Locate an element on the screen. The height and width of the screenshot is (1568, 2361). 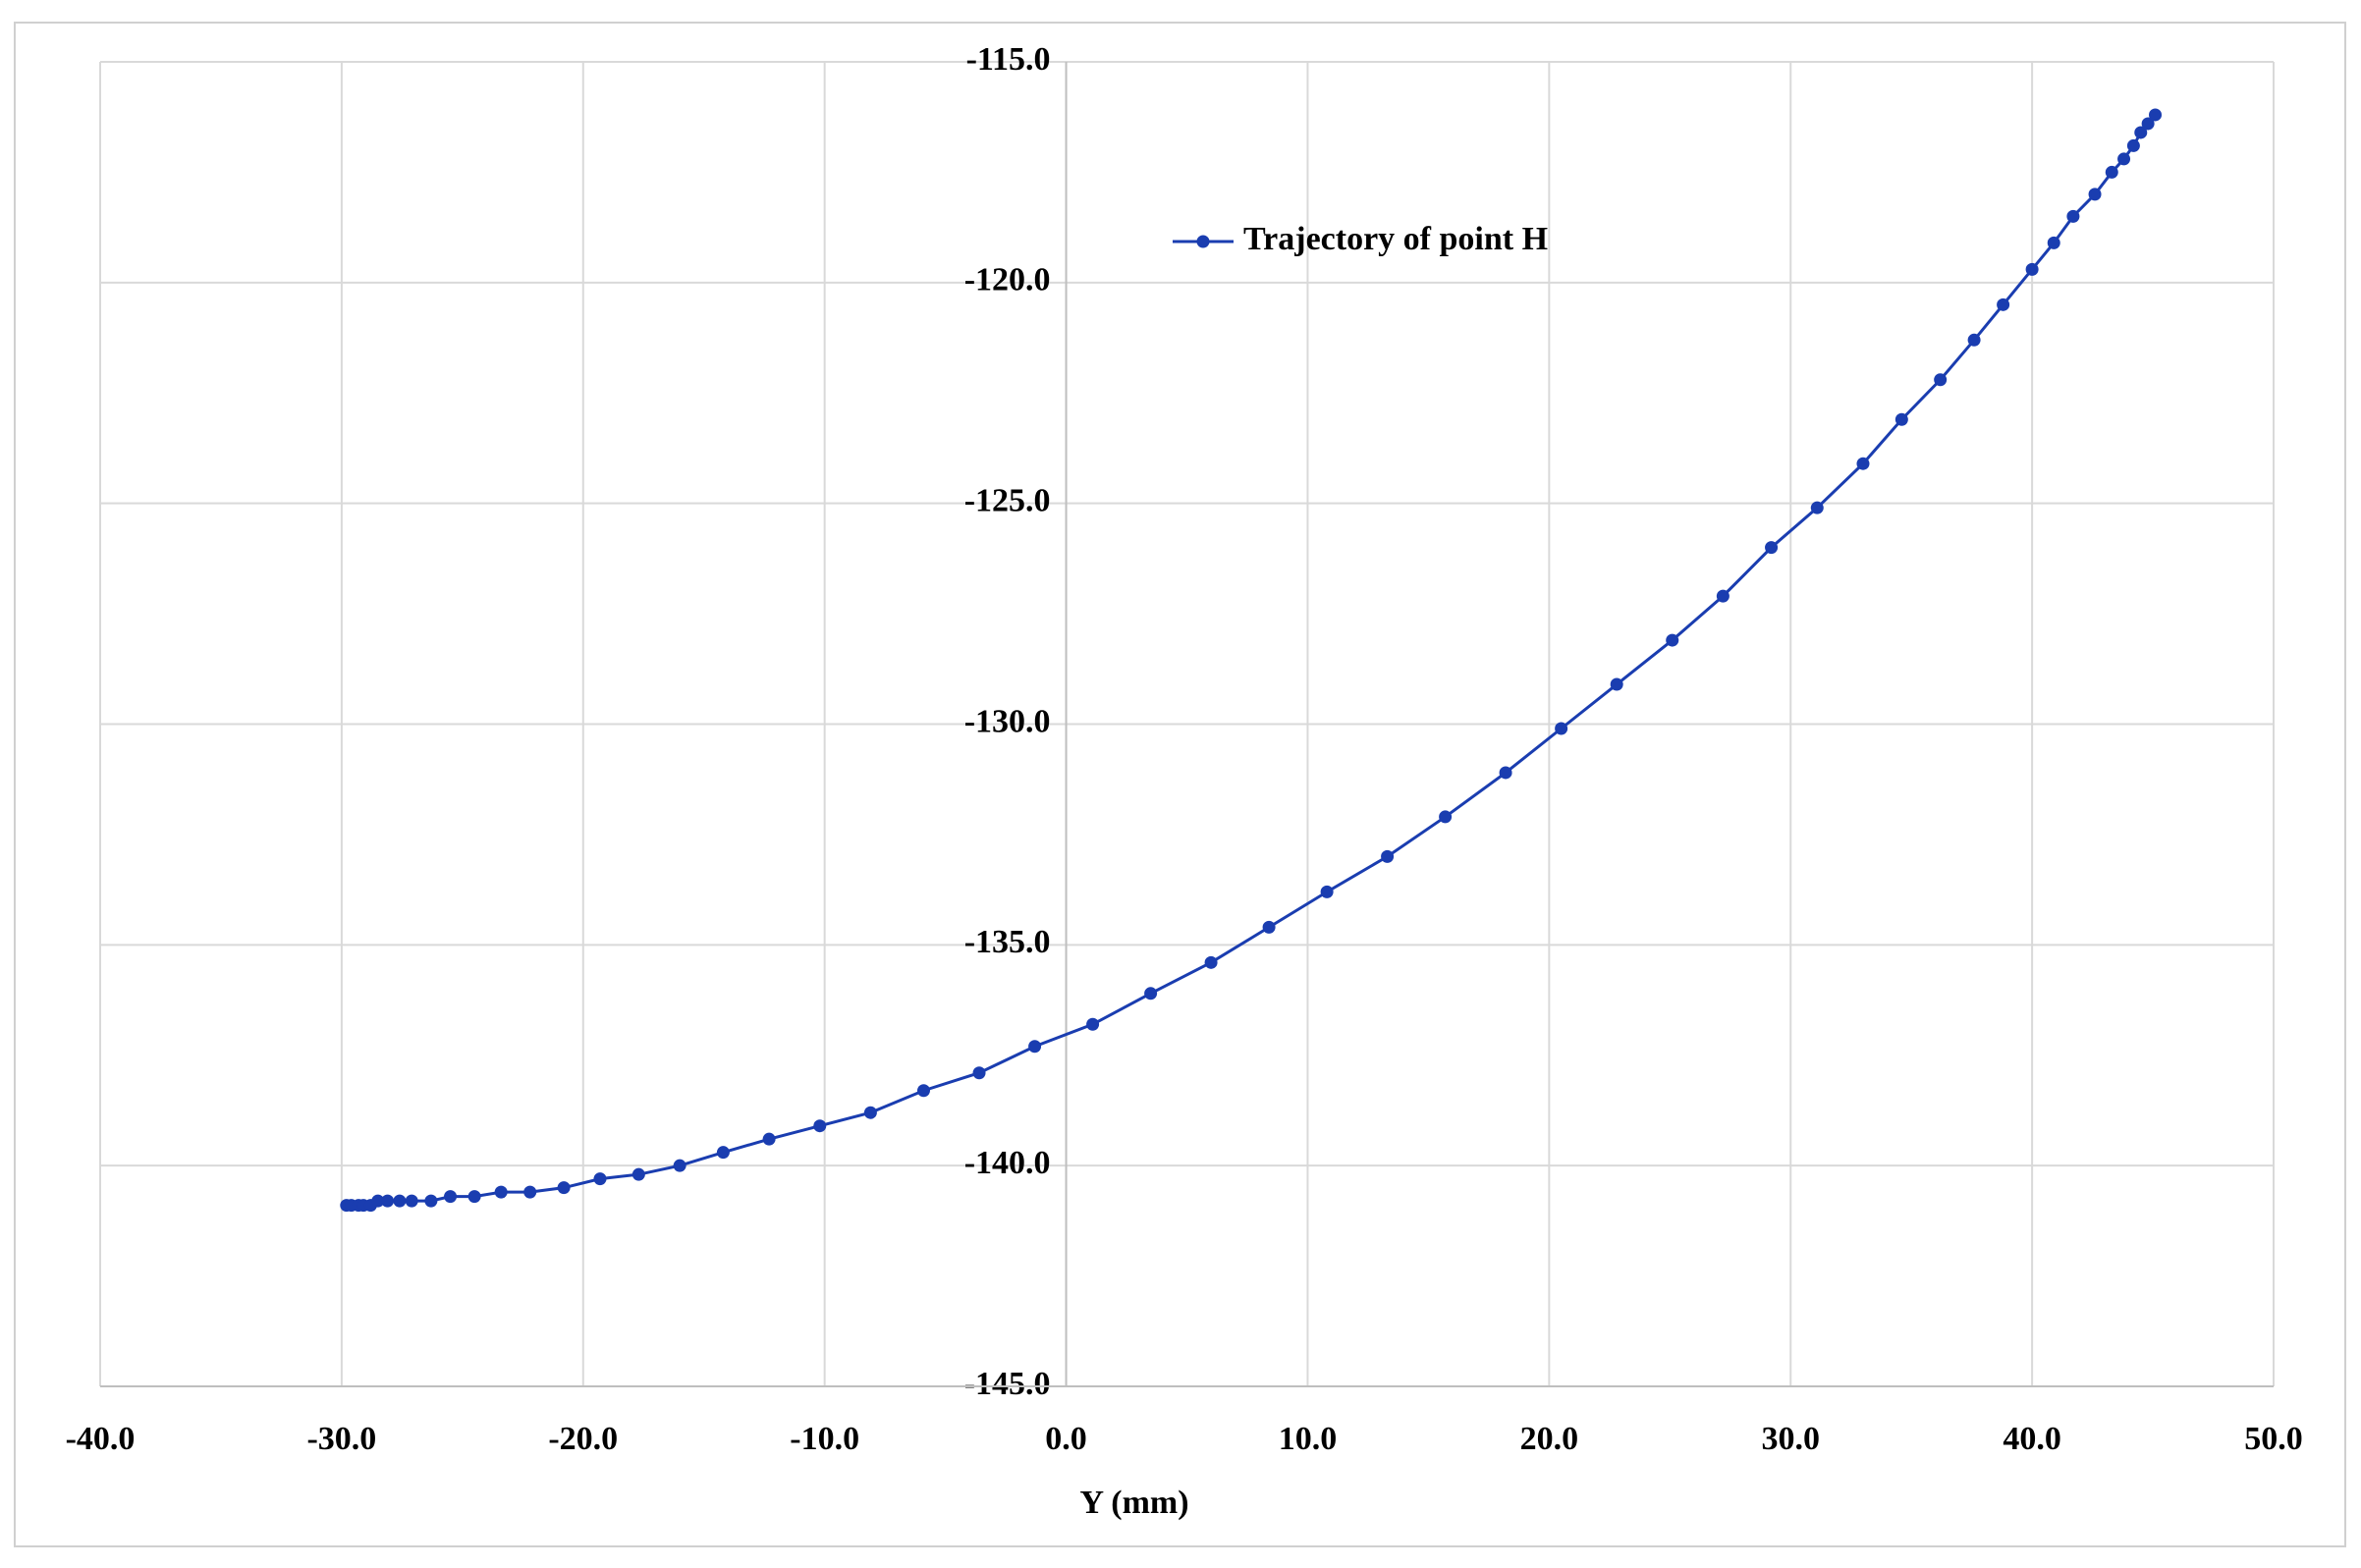
x-tick-label: 50.0 is located at coordinates (2273, 1439).